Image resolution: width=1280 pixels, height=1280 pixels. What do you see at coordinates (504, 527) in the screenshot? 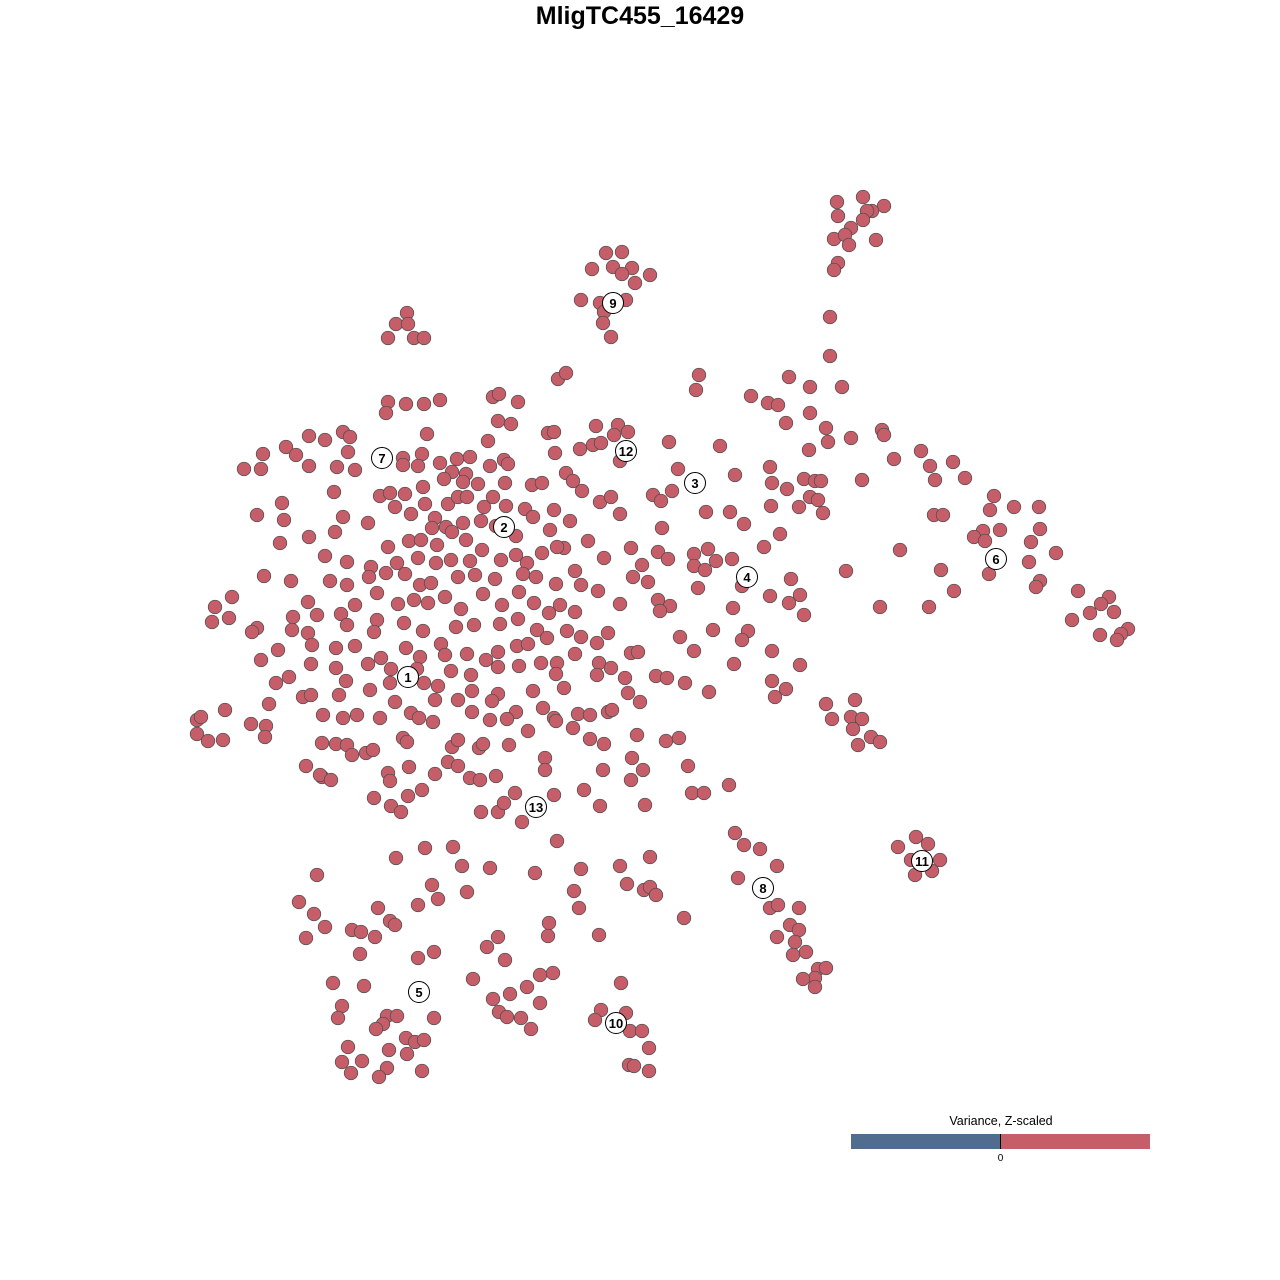
I see `cluster-label: 2` at bounding box center [504, 527].